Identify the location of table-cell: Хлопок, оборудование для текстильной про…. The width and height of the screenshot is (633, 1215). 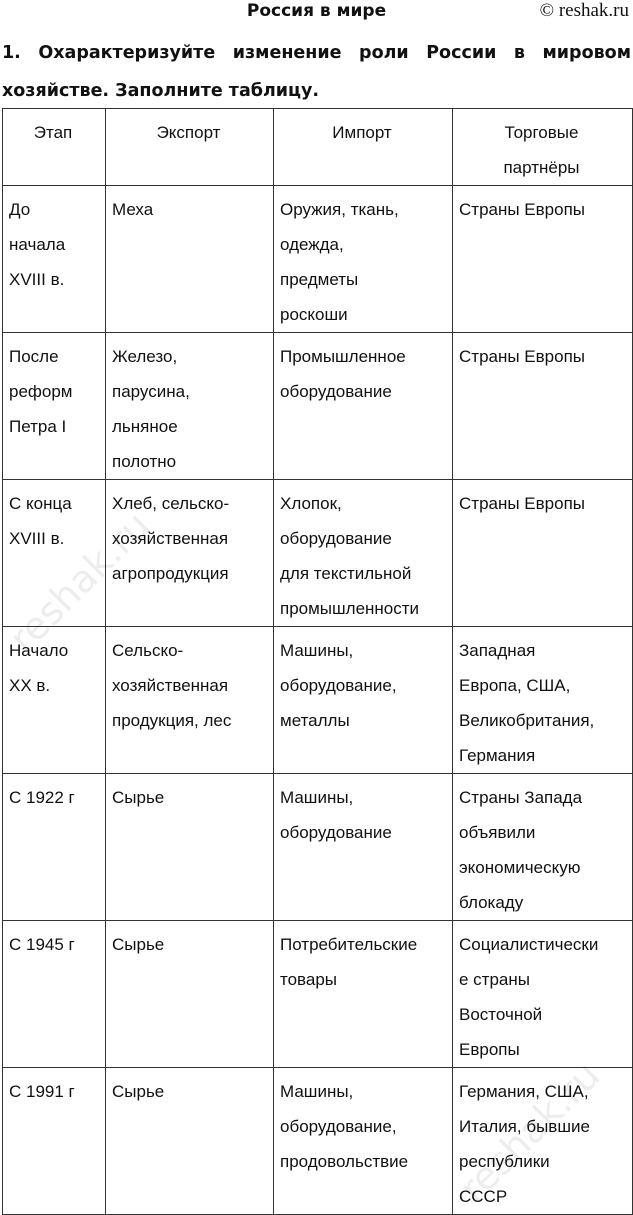
(363, 553).